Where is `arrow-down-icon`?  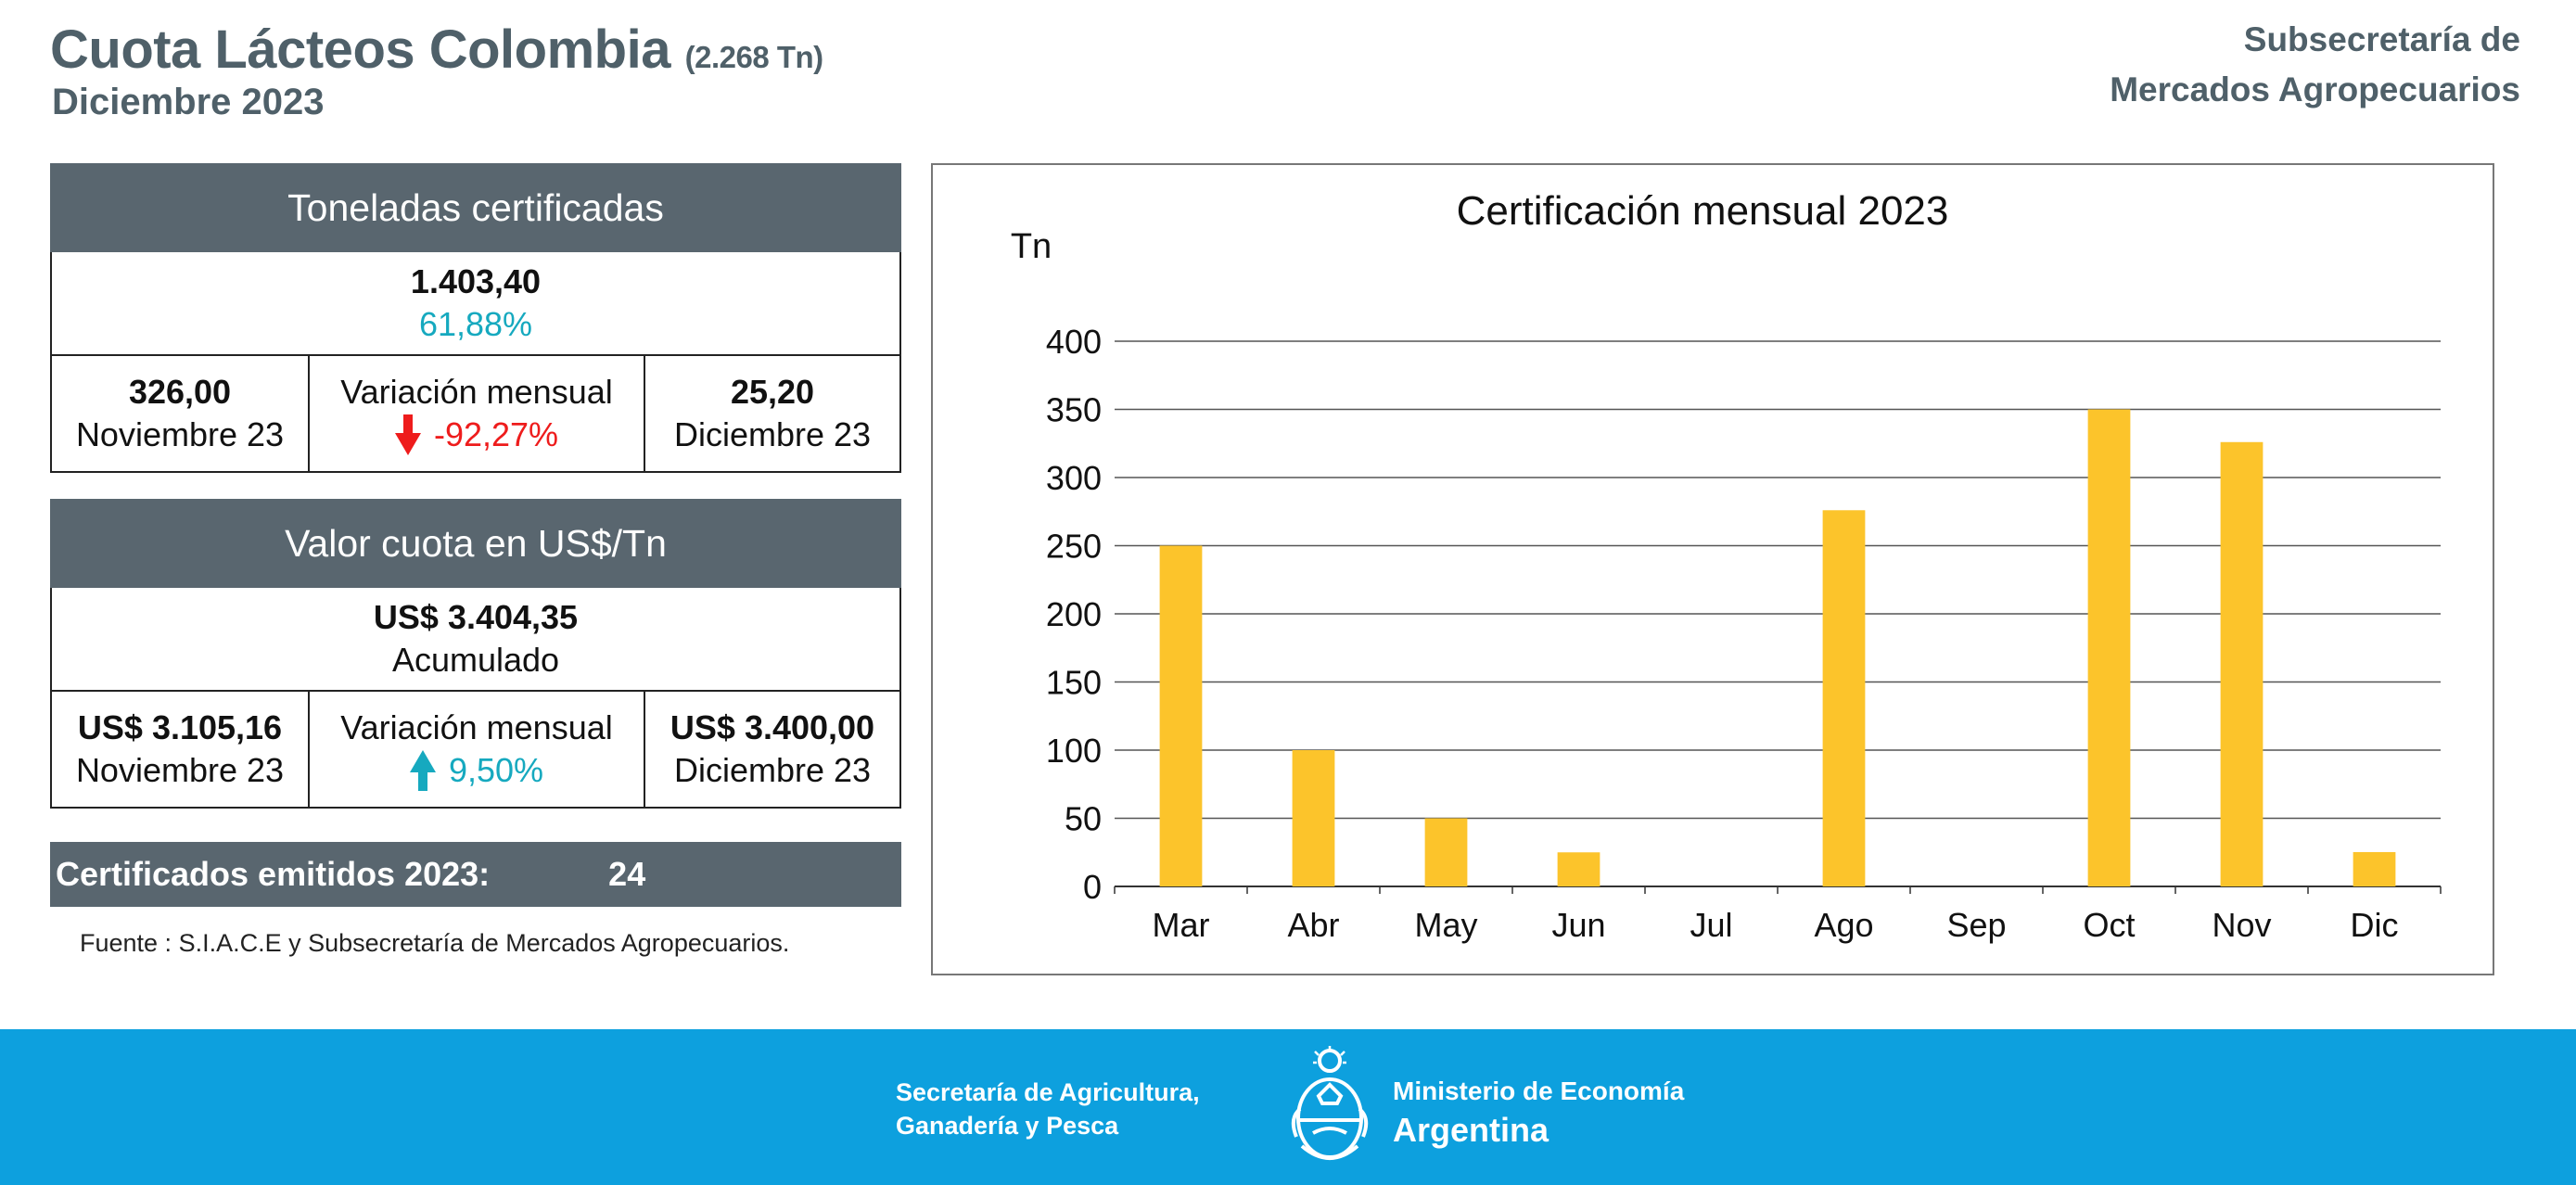
arrow-down-icon is located at coordinates (408, 434).